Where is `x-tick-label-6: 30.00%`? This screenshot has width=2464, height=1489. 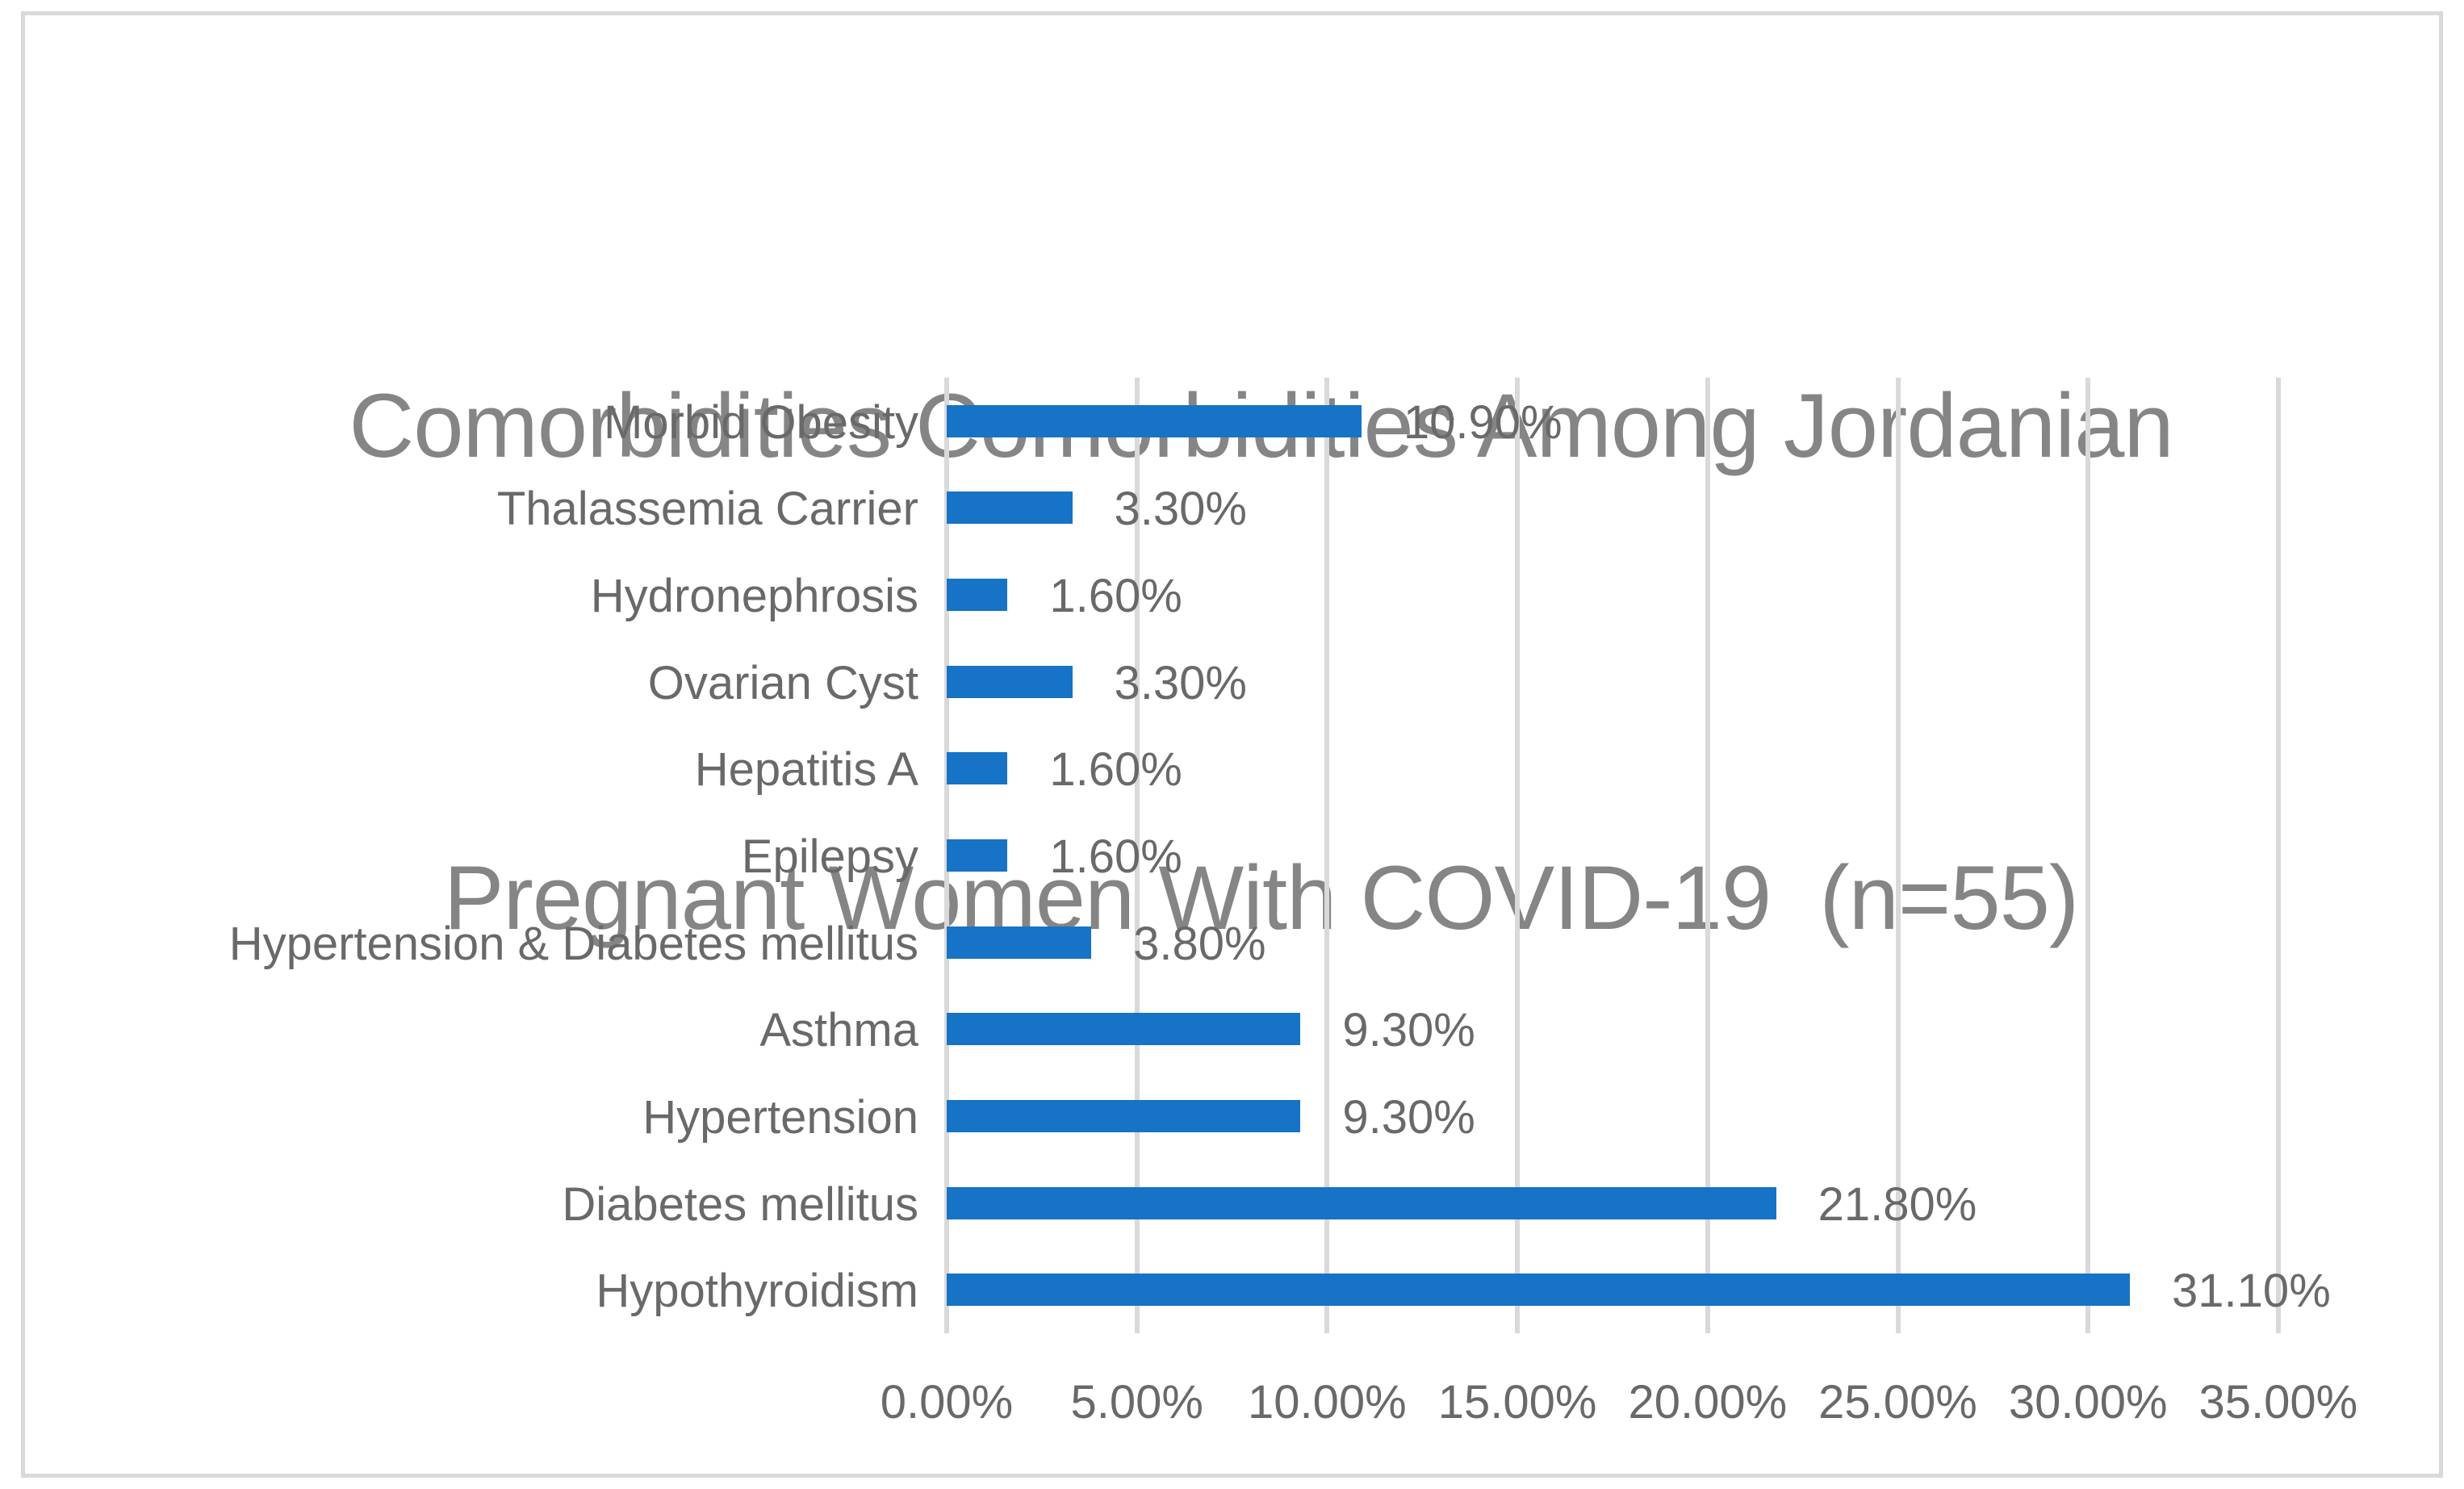
x-tick-label-6: 30.00% is located at coordinates (2088, 1402).